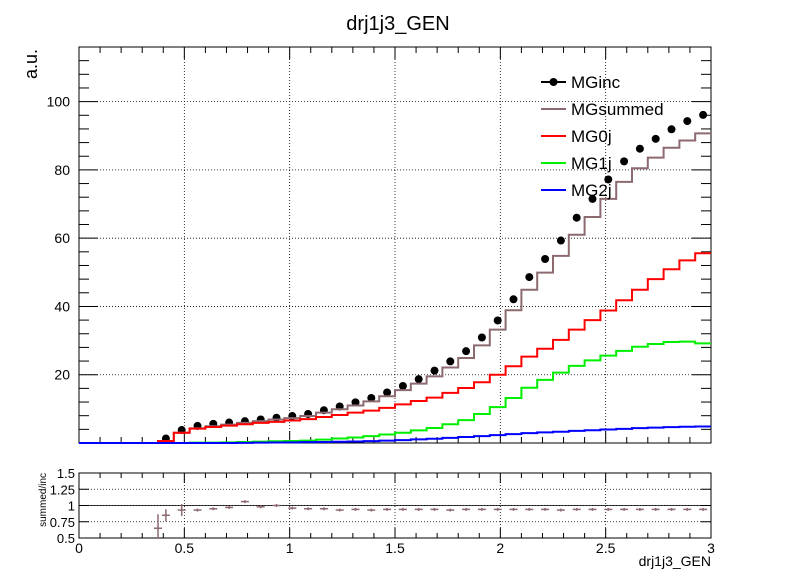 The height and width of the screenshot is (579, 798). Describe the element at coordinates (66, 473) in the screenshot. I see `ratio-y-tick-label: 1.5` at that location.